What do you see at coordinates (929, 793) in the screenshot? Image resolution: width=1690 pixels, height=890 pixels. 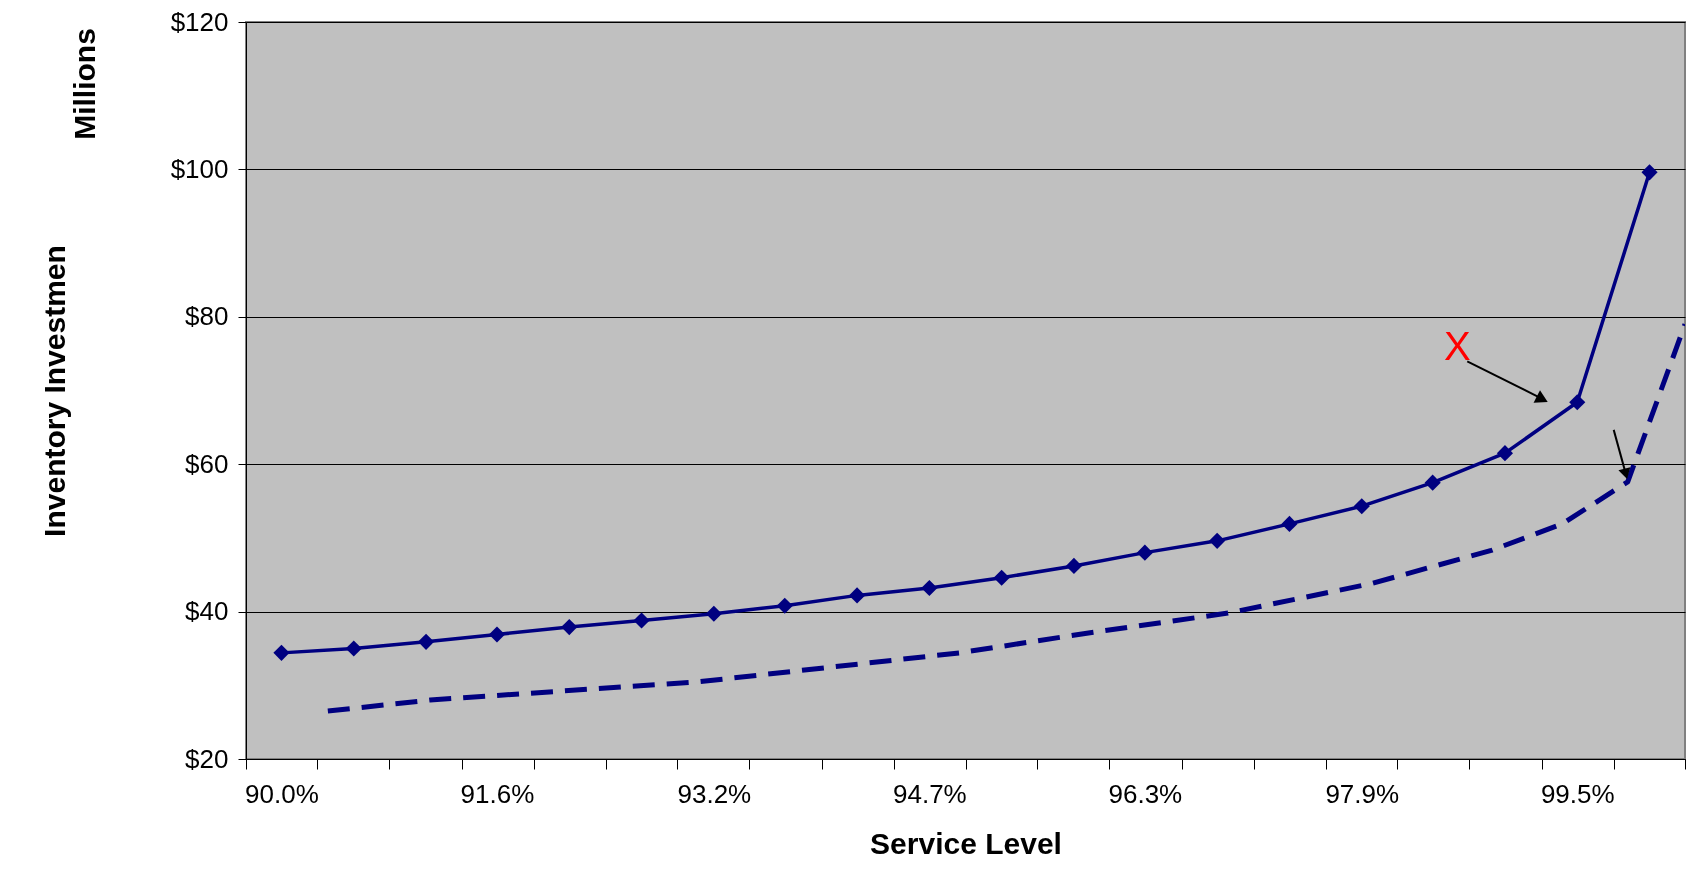 I see `x-tick-label: 94.7%` at bounding box center [929, 793].